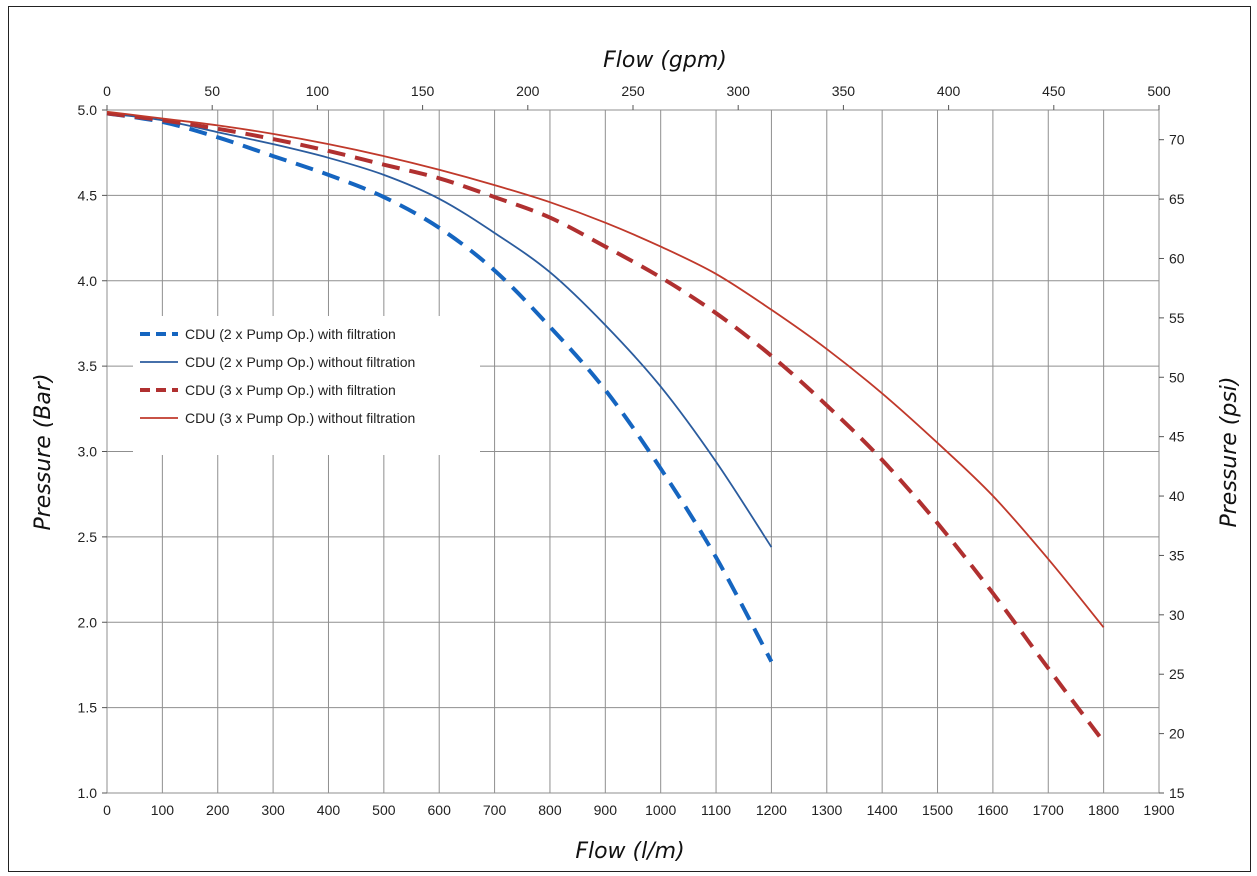 This screenshot has height=876, width=1257. Describe the element at coordinates (739, 91) in the screenshot. I see `x2-tick-label: 300` at that location.